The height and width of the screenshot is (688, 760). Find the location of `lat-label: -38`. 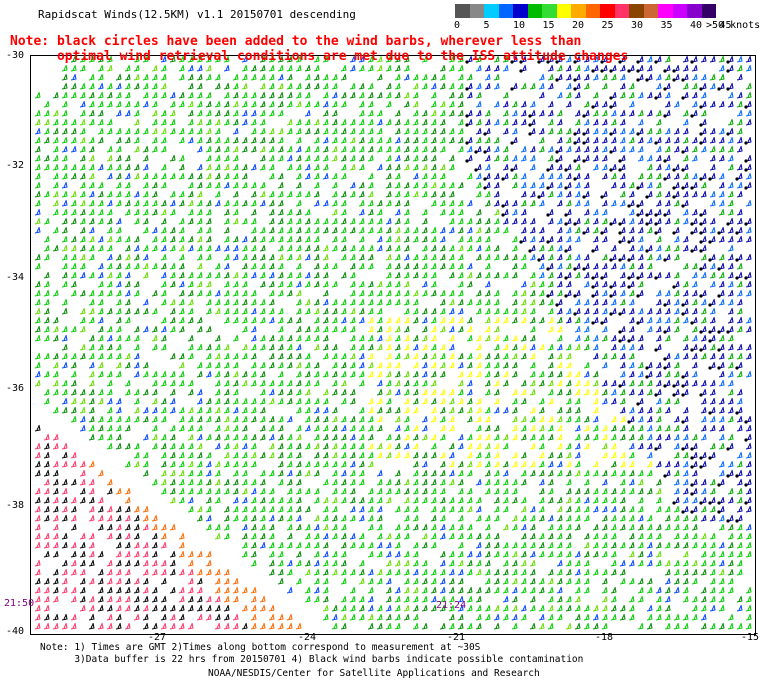

lat-label: -38 is located at coordinates (15, 505).